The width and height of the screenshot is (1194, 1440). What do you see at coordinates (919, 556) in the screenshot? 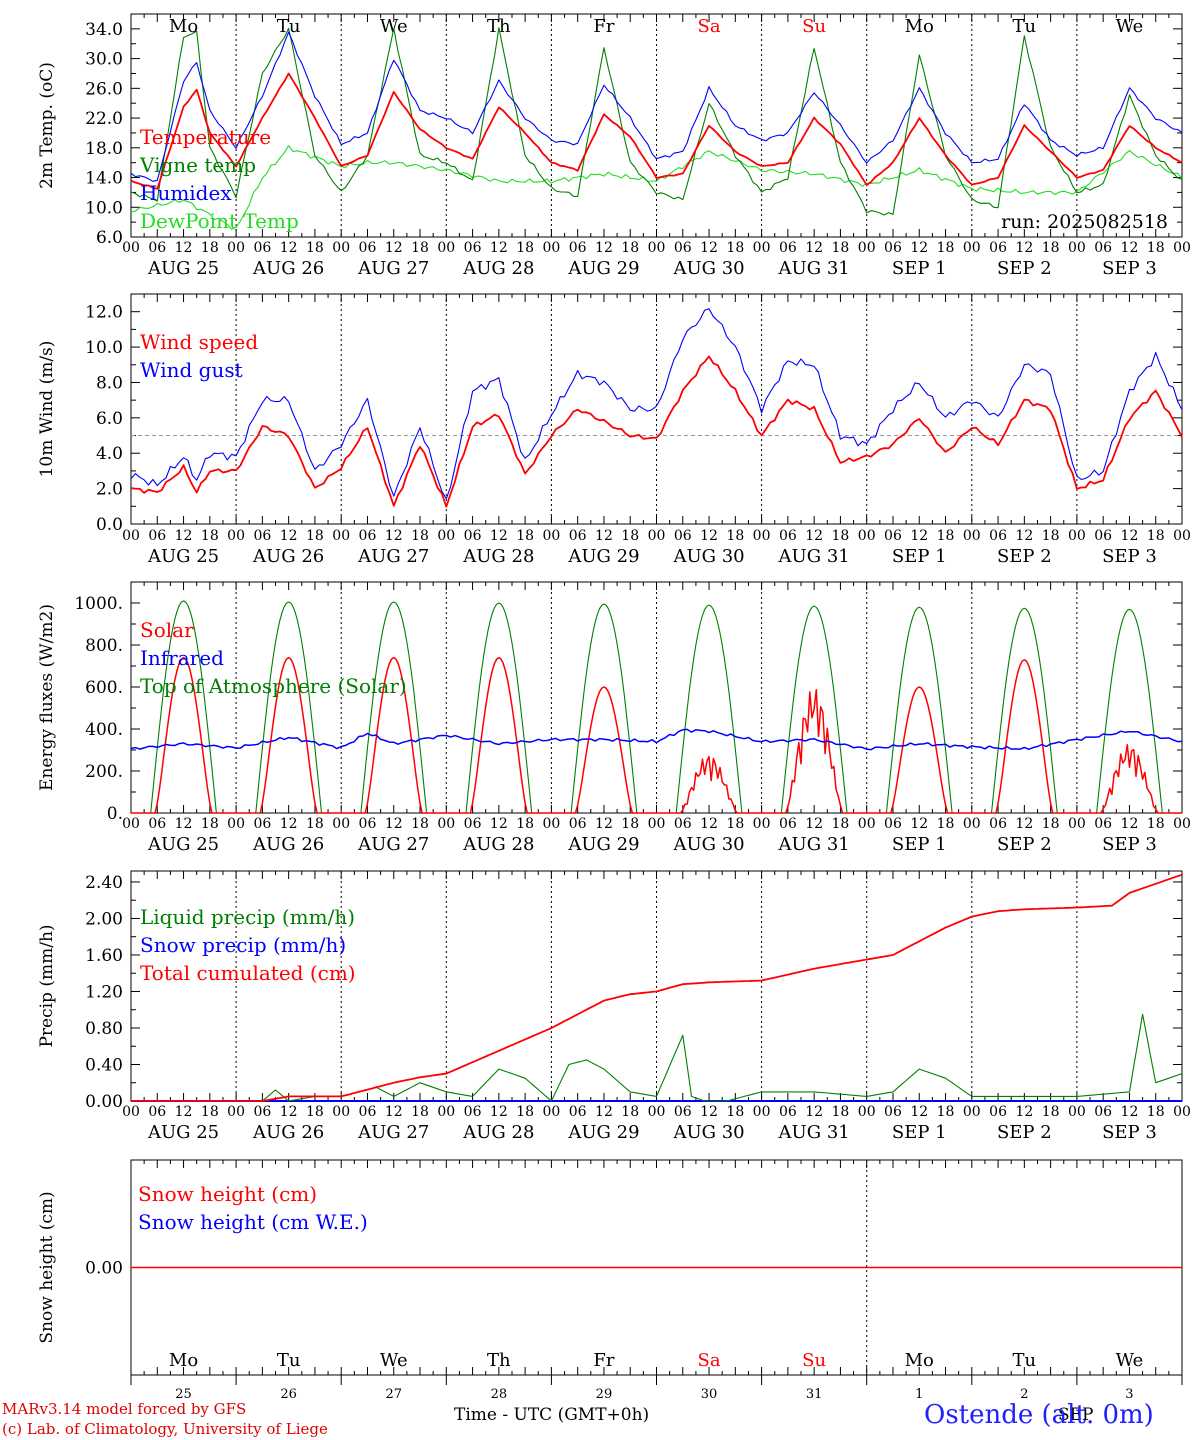
I see `wind-date-label: SEP 1` at bounding box center [919, 556].